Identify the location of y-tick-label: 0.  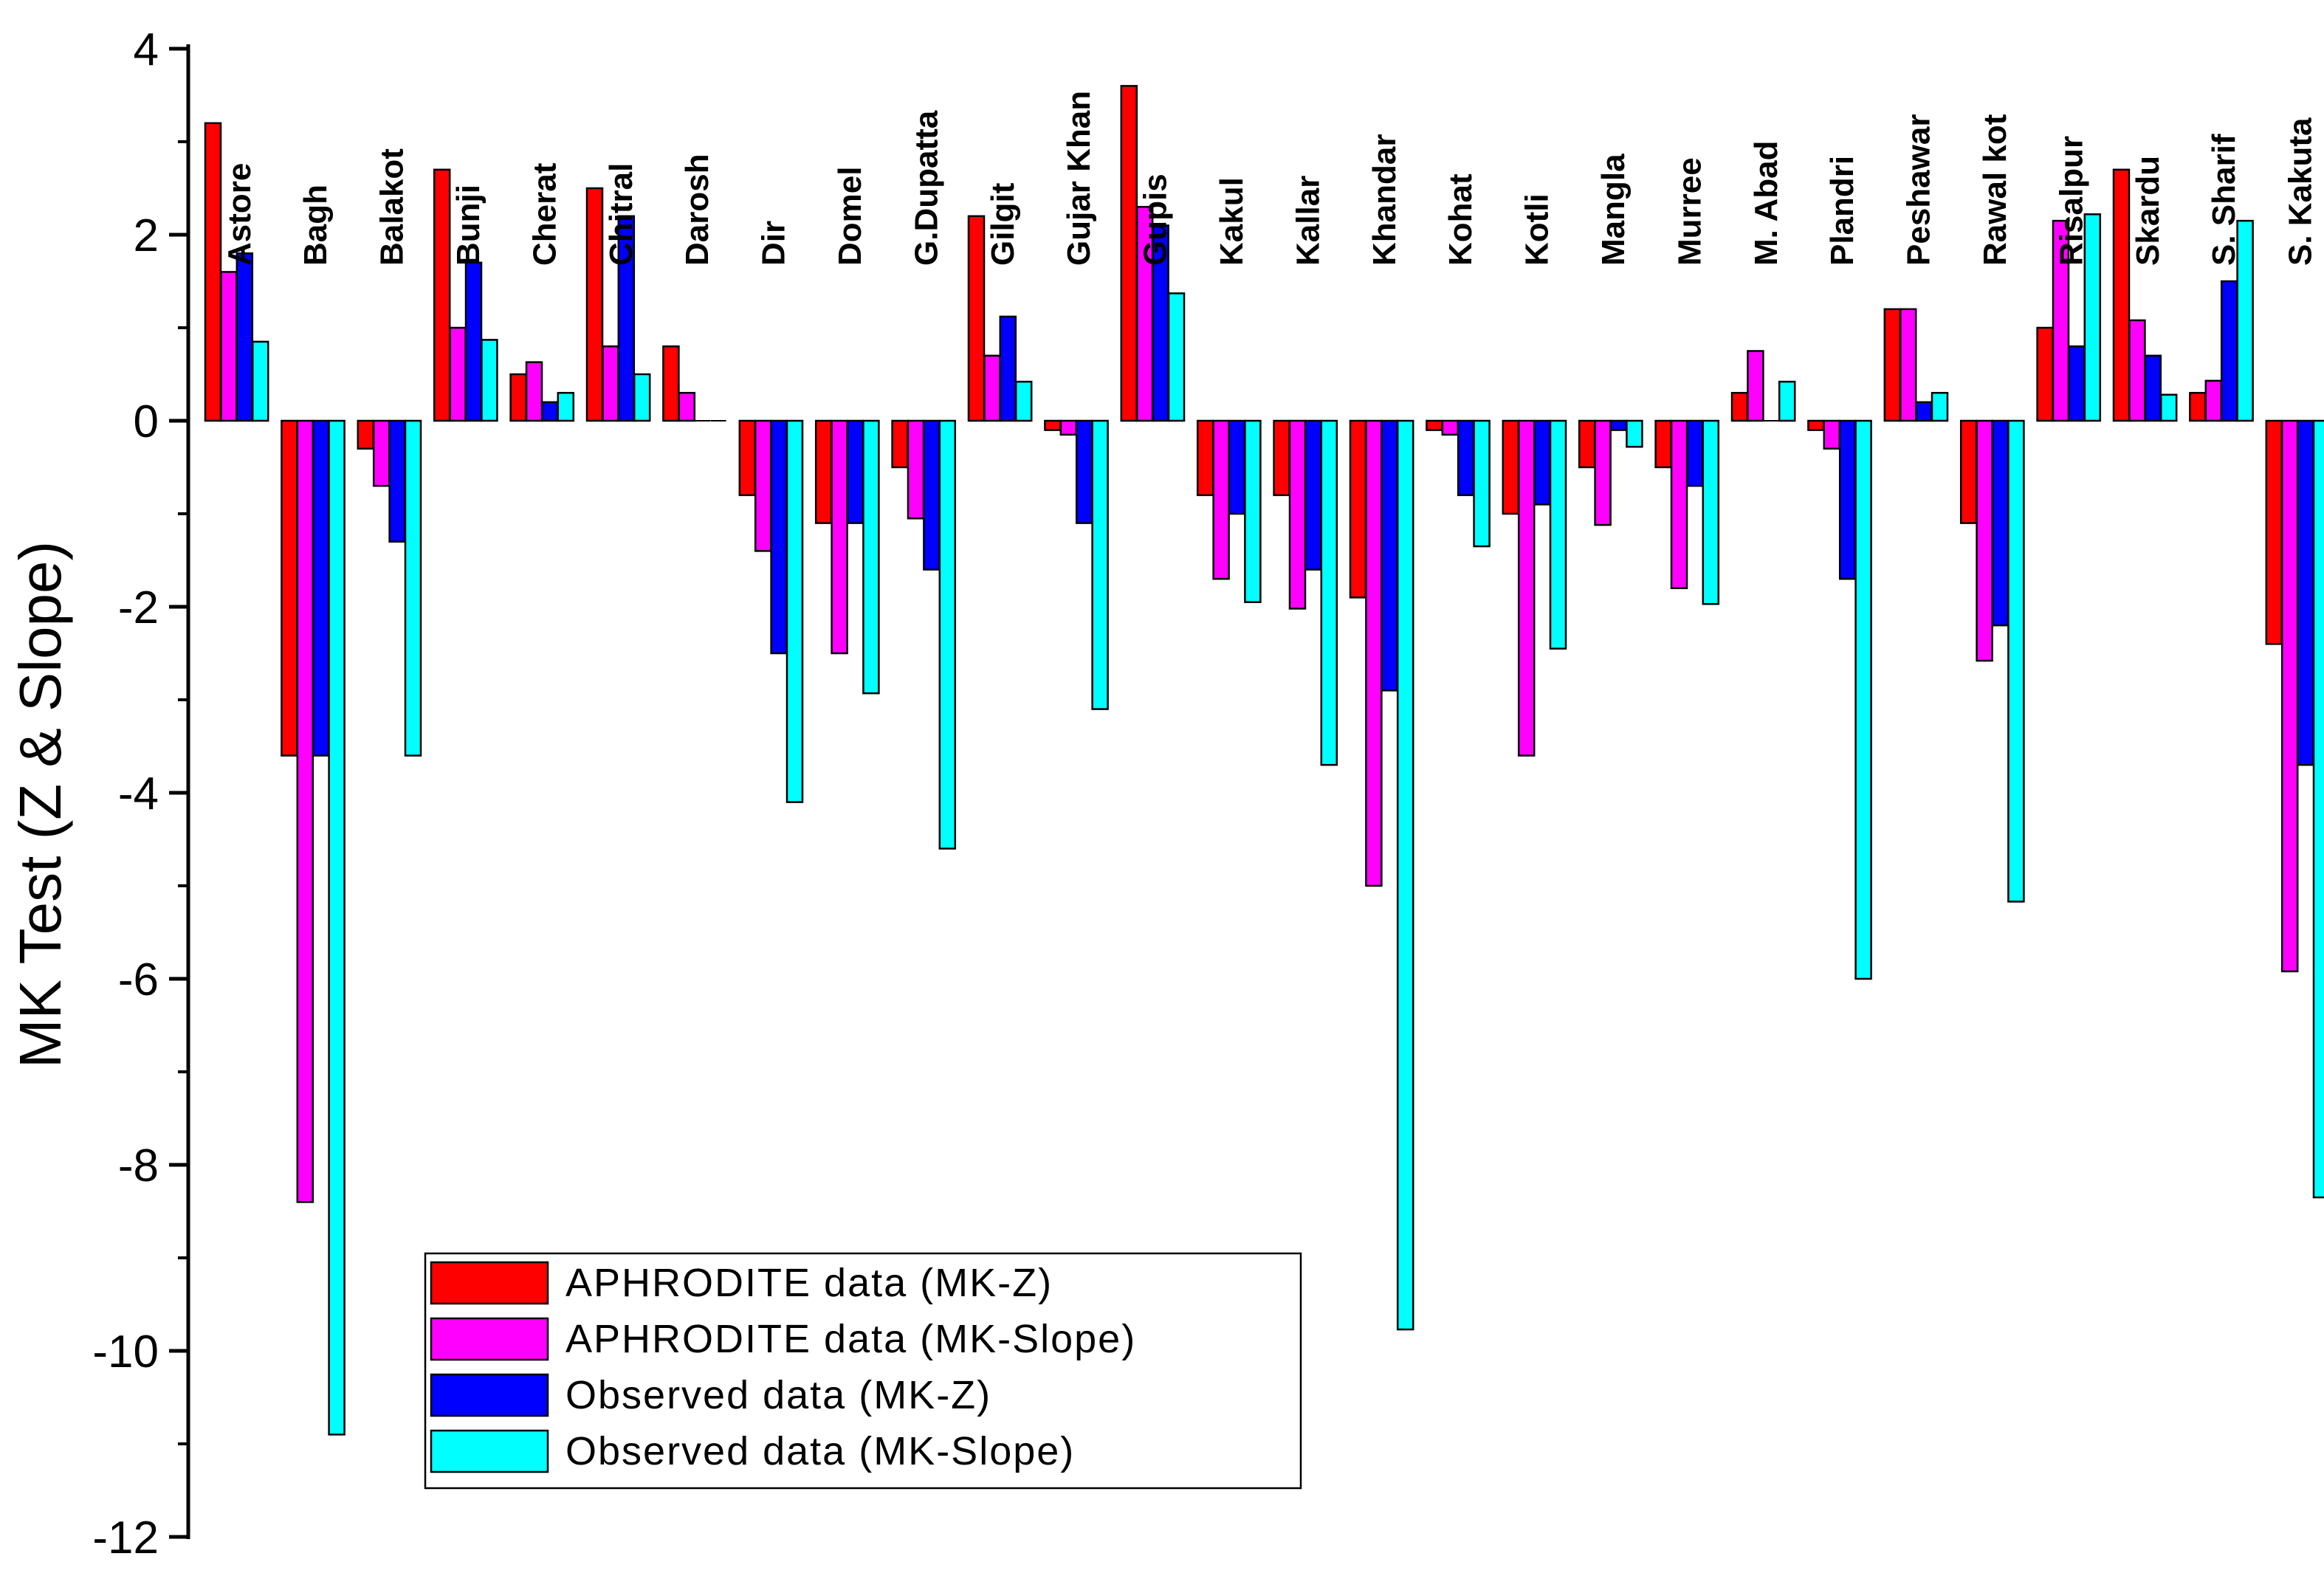
(146, 421).